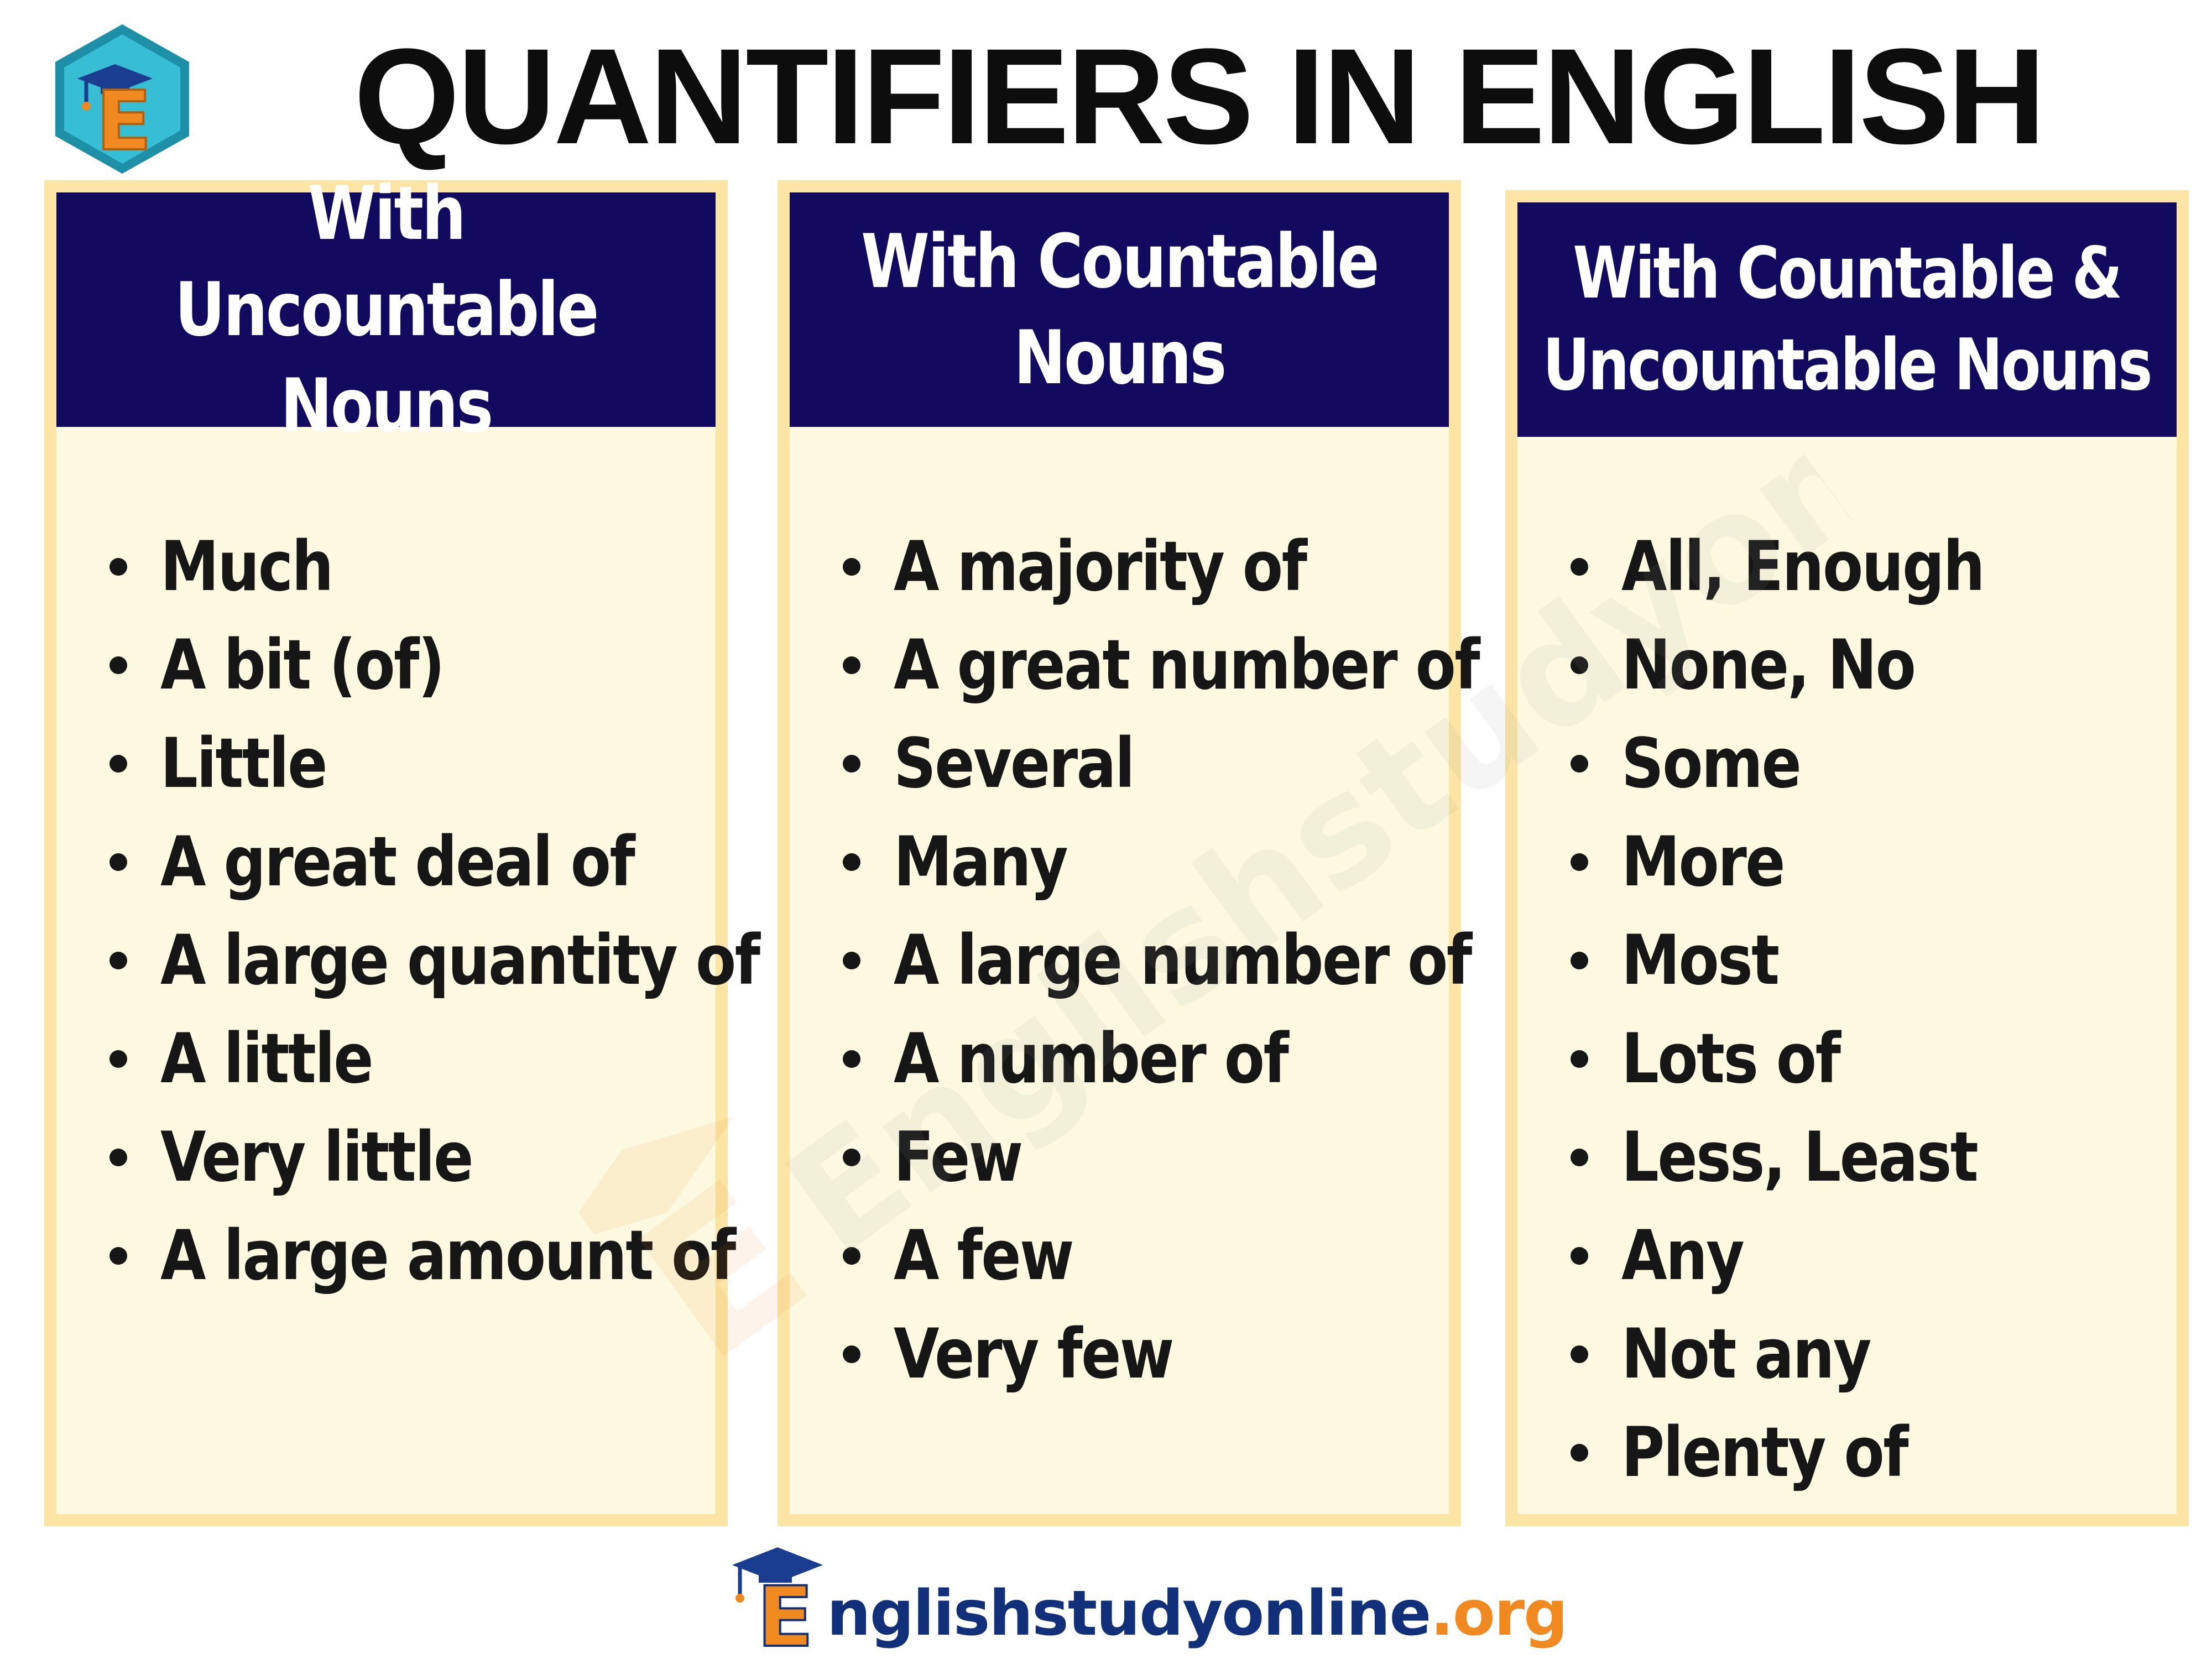 The height and width of the screenshot is (1659, 2212). I want to click on list-item: A number of, so click(1141, 1059).